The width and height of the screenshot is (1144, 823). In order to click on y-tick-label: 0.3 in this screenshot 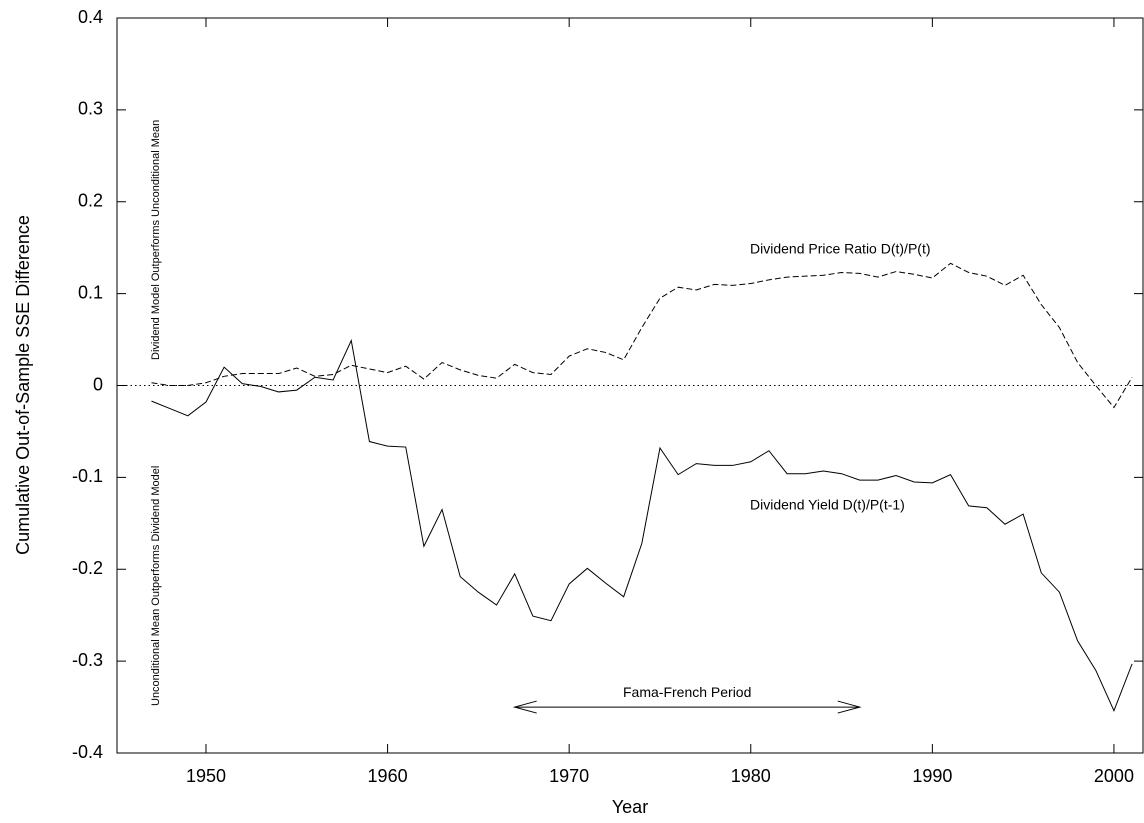, I will do `click(90, 109)`.